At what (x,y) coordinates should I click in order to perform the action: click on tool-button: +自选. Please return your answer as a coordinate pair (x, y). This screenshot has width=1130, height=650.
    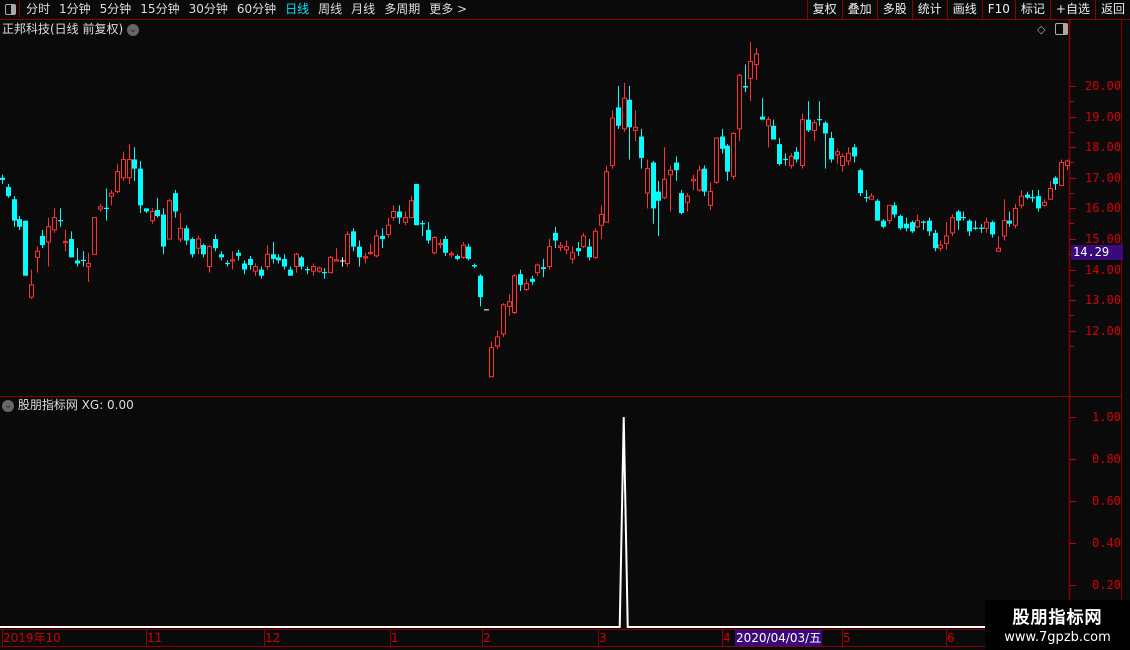
    Looking at the image, I should click on (1072, 9).